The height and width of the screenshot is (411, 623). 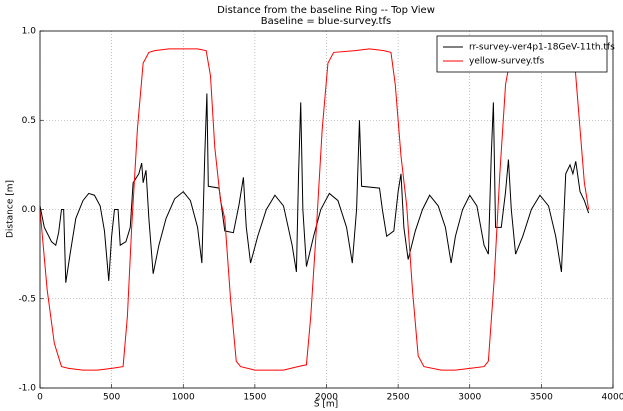 I want to click on x-tick-label: 3000, so click(x=469, y=398).